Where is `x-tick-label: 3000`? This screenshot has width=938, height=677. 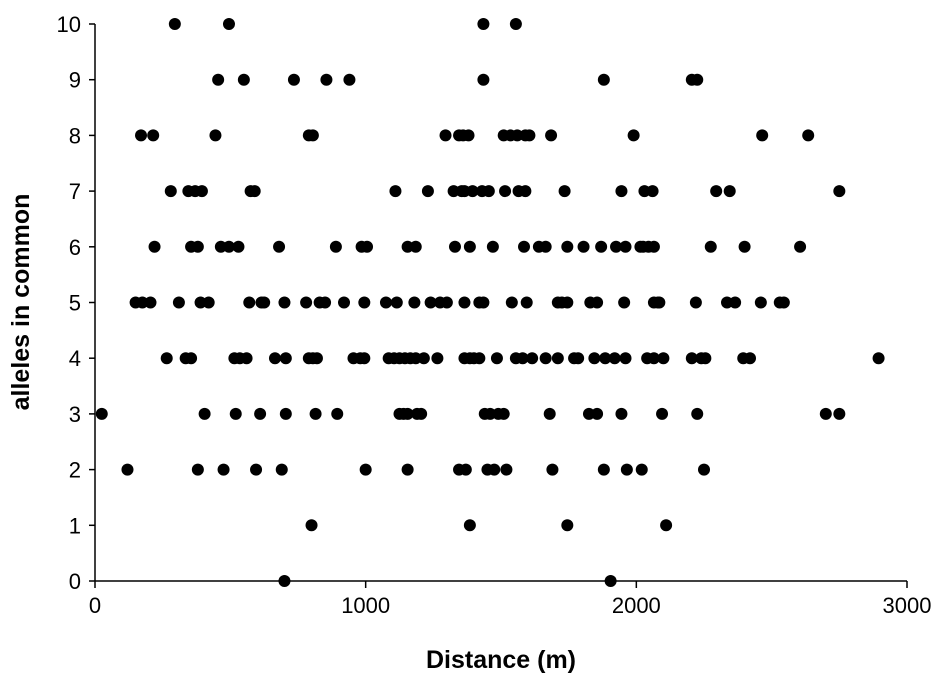 x-tick-label: 3000 is located at coordinates (907, 605).